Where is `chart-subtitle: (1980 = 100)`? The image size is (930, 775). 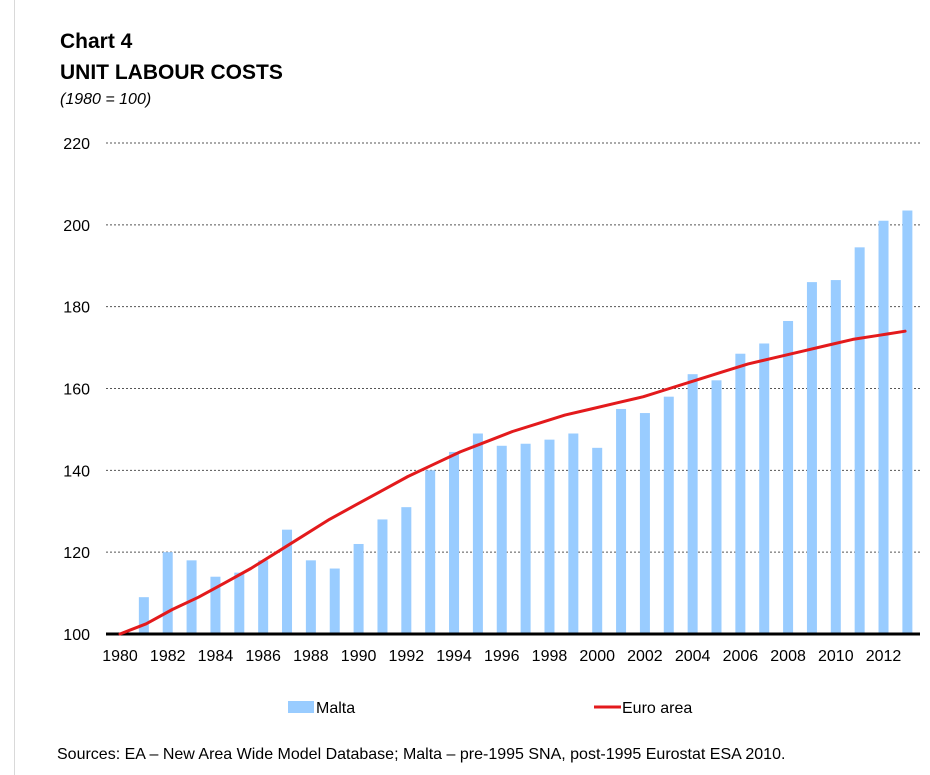 chart-subtitle: (1980 = 100) is located at coordinates (106, 99).